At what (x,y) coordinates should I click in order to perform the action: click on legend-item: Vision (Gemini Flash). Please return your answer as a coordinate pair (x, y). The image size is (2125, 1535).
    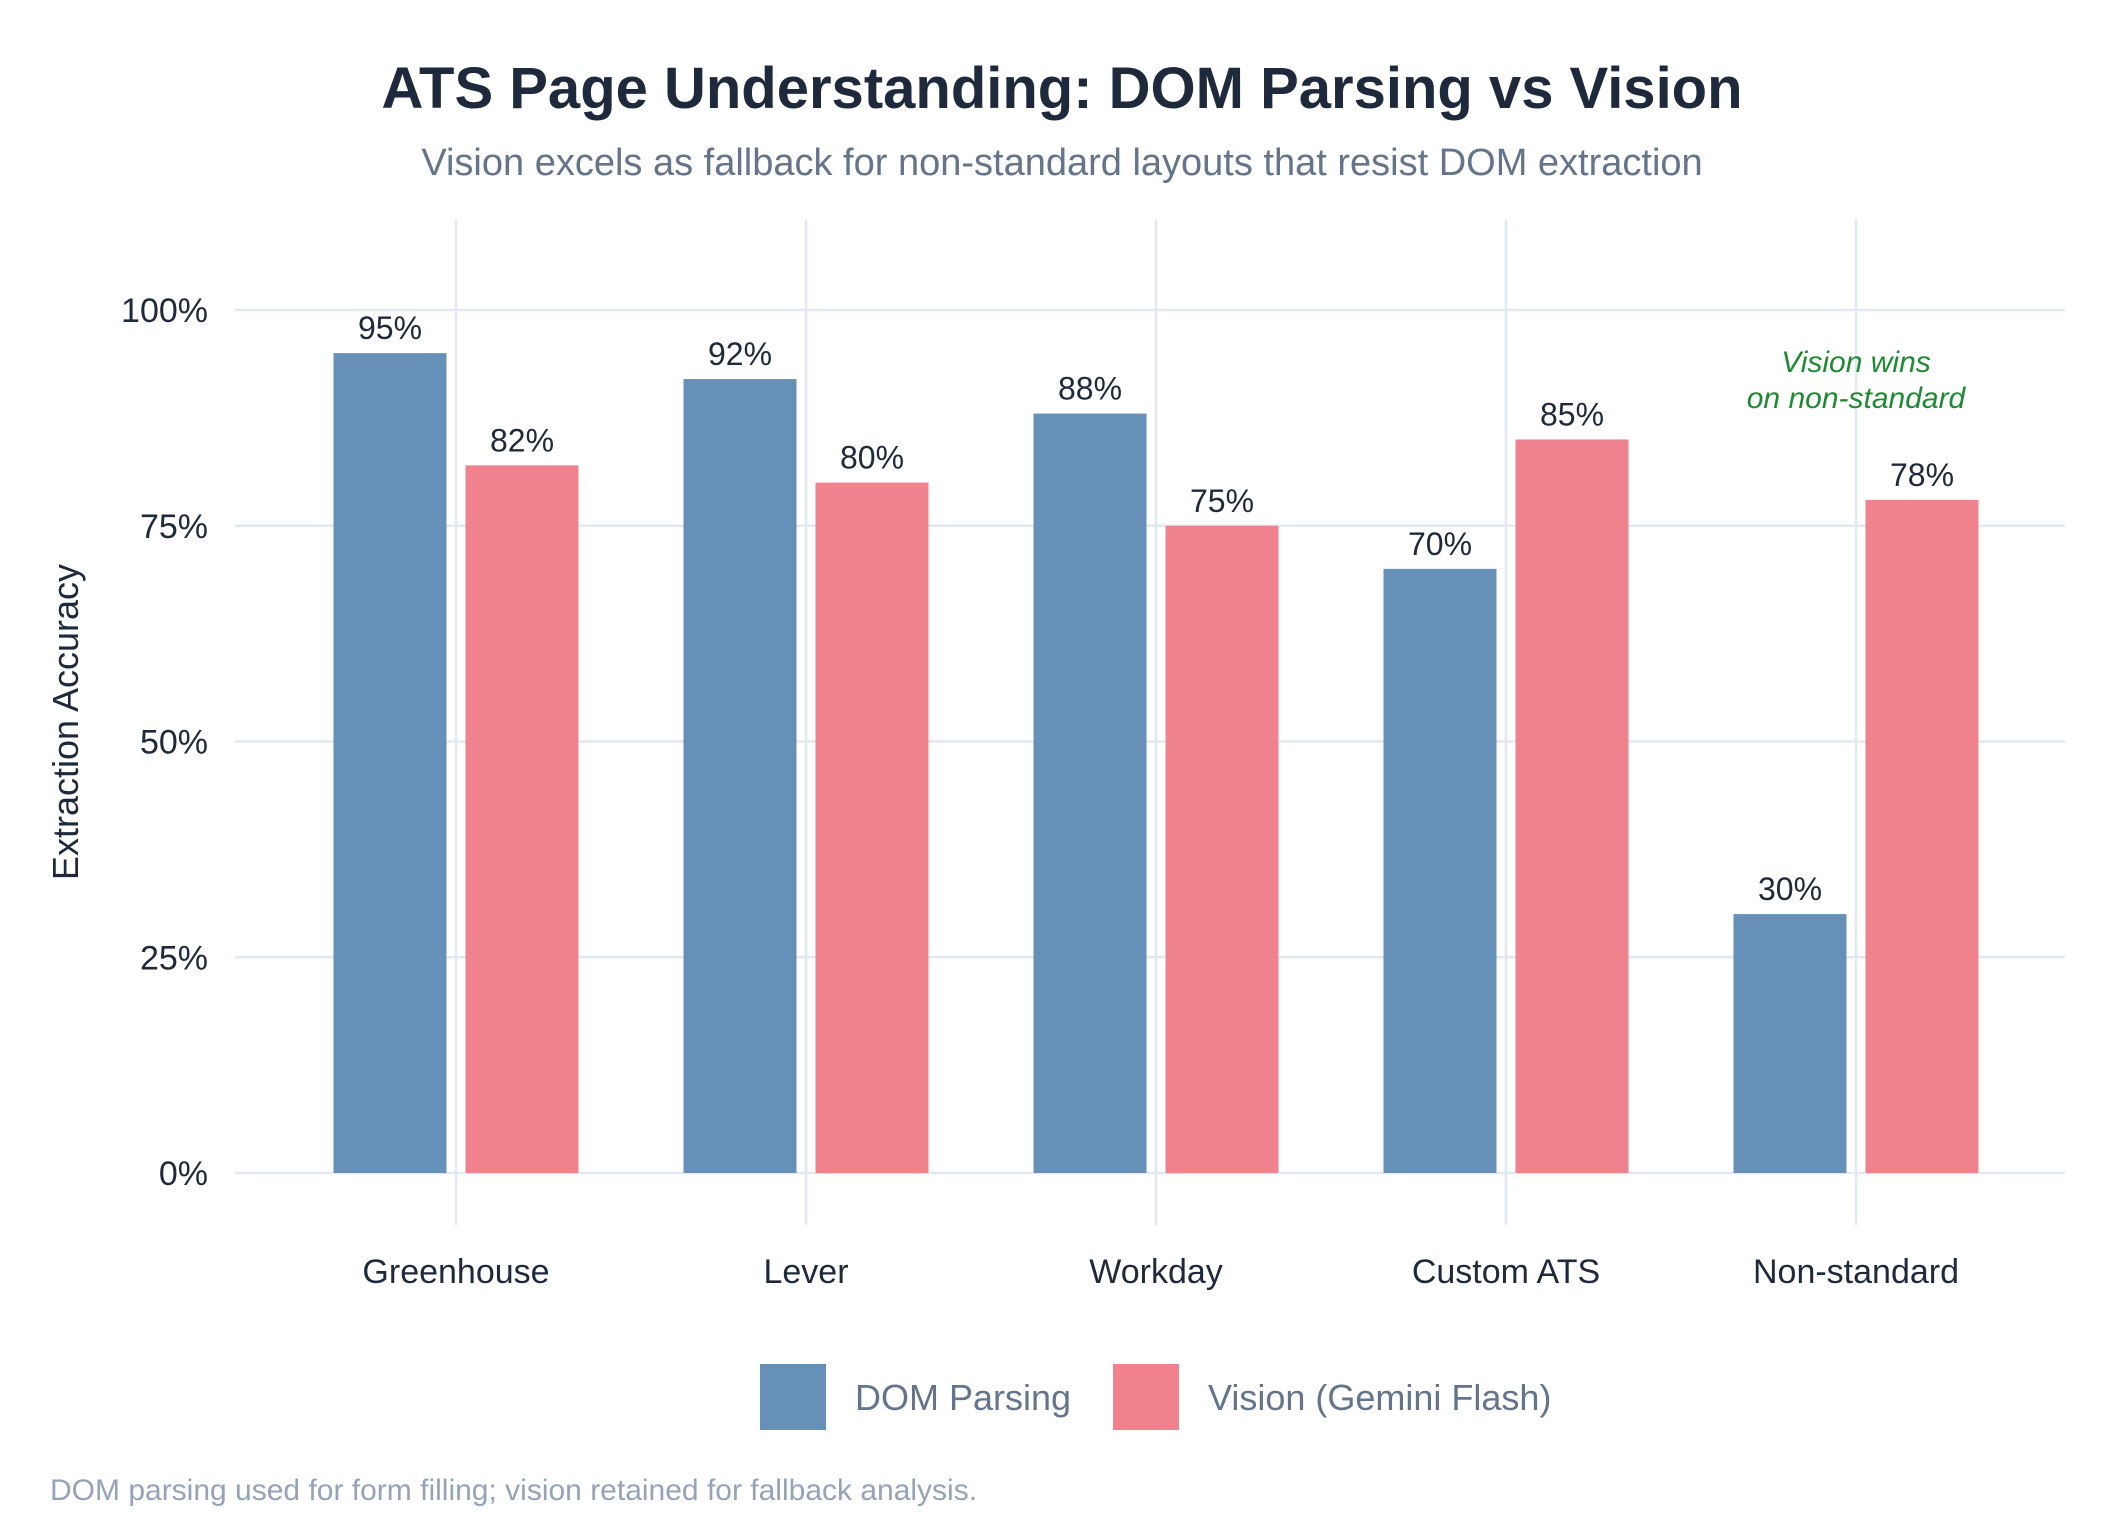
    Looking at the image, I should click on (1332, 1397).